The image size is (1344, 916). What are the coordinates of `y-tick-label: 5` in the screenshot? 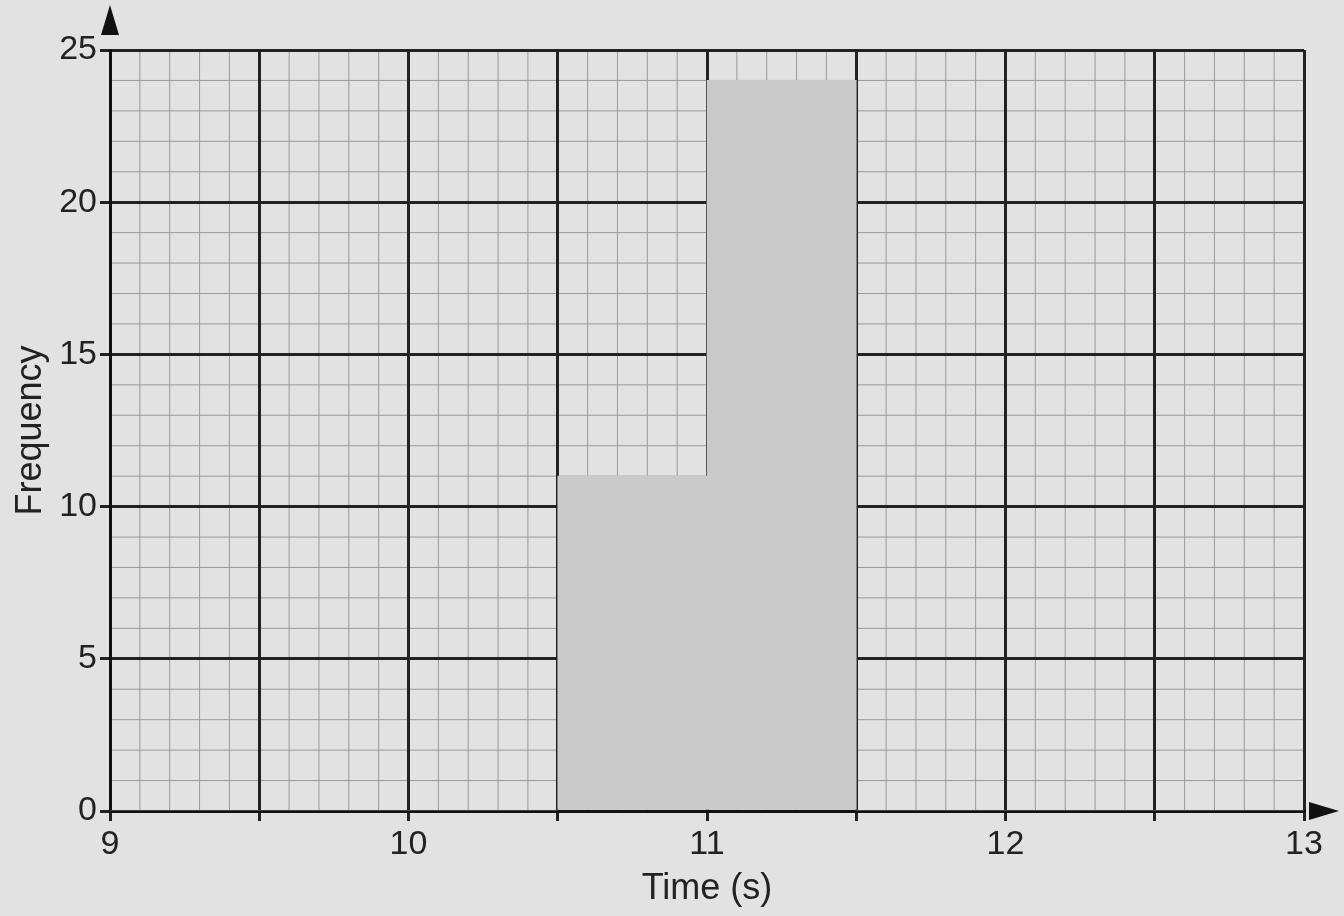 It's located at (88, 656).